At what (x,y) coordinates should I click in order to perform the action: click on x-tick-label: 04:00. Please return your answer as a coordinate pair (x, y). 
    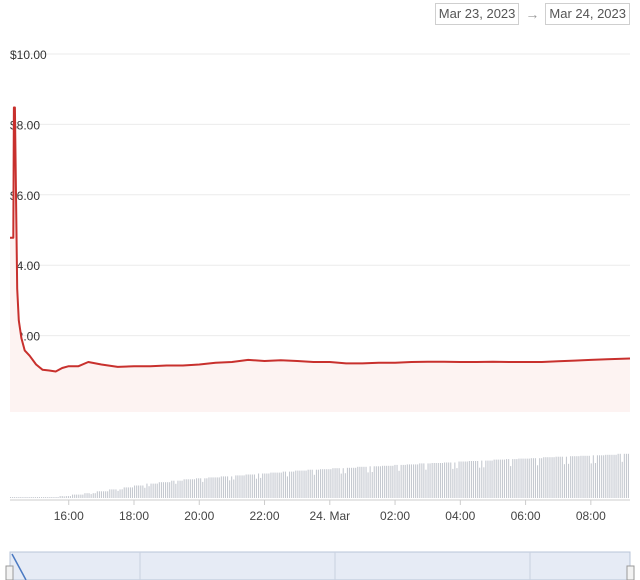
    Looking at the image, I should click on (460, 516).